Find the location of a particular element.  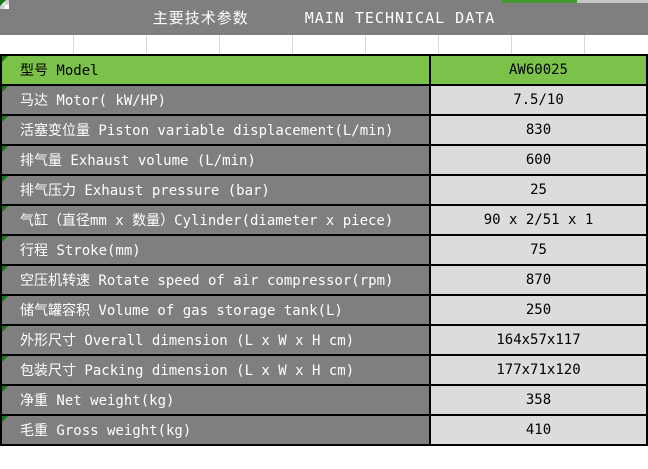

spec-value: 870 is located at coordinates (538, 280).